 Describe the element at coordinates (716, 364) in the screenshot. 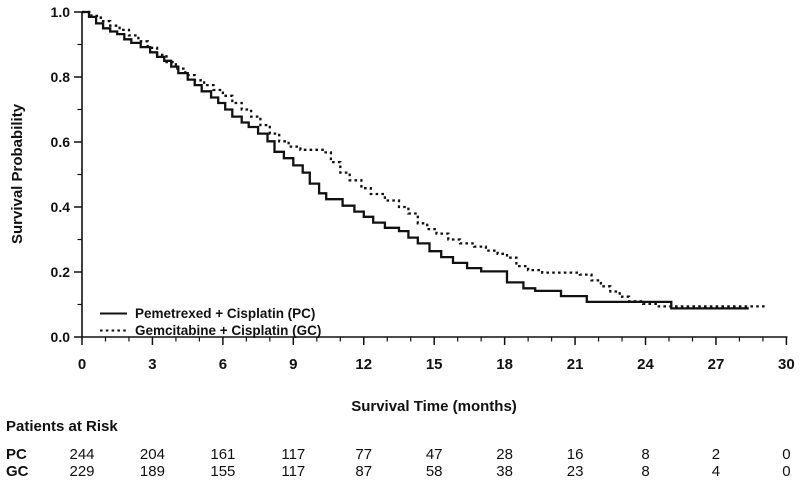

I see `x-tick-label: 27` at that location.